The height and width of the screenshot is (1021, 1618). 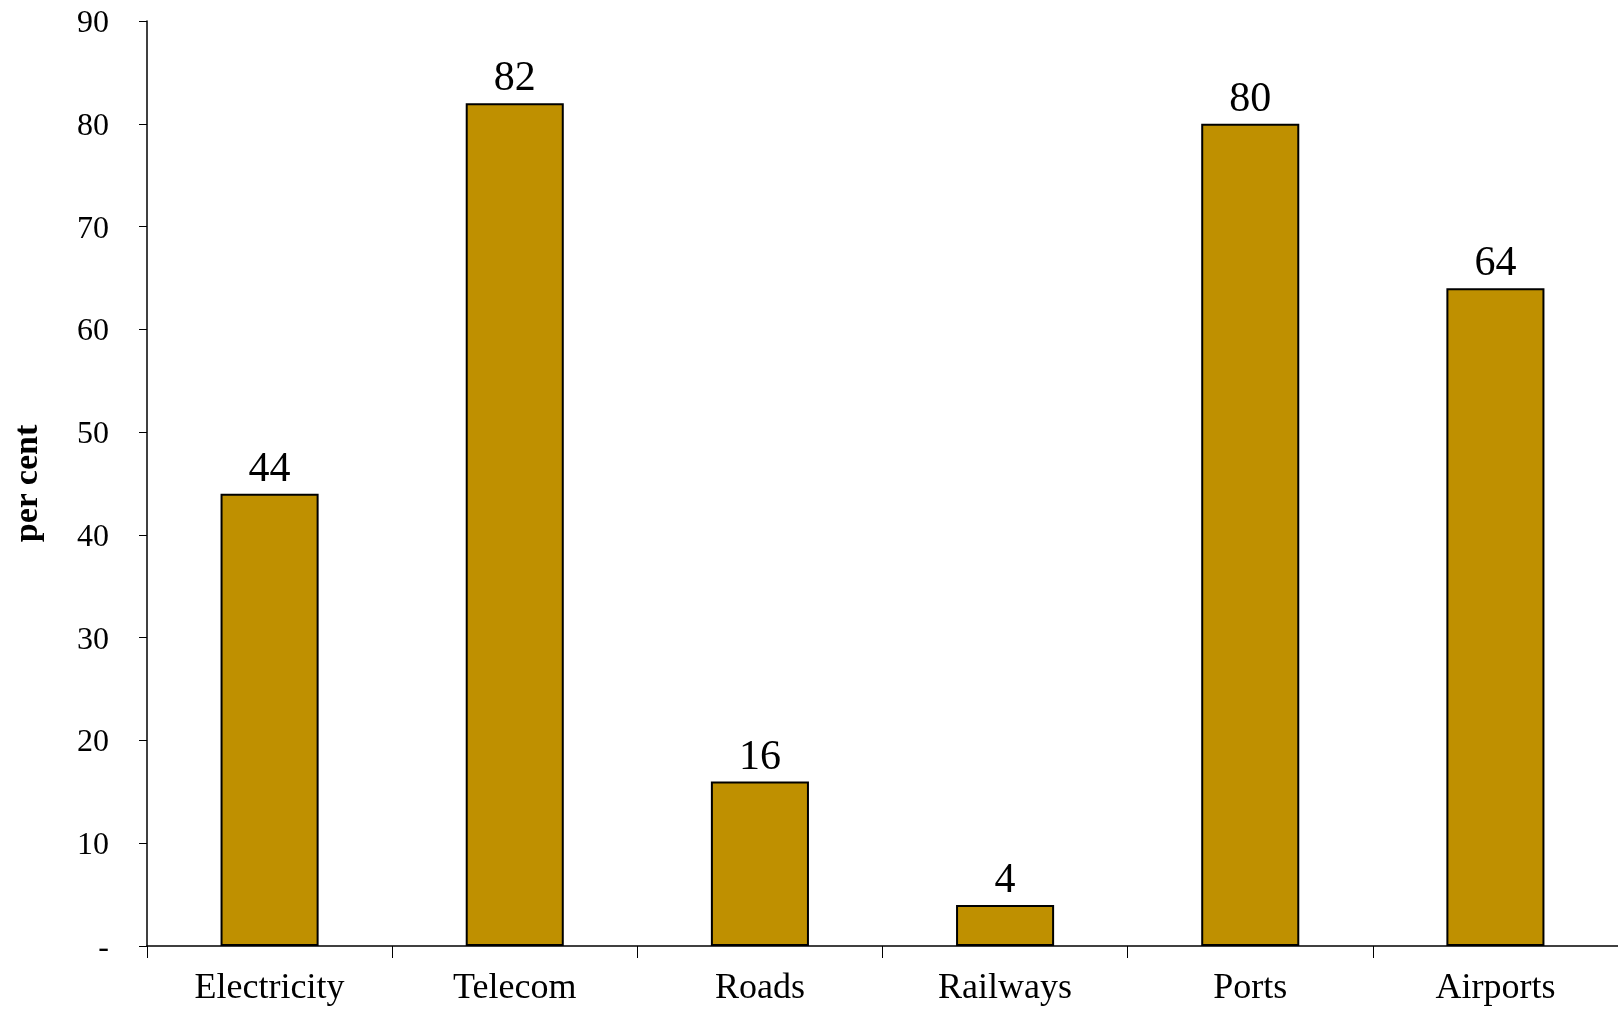 I want to click on x-tick-label: Electricity, so click(x=269, y=986).